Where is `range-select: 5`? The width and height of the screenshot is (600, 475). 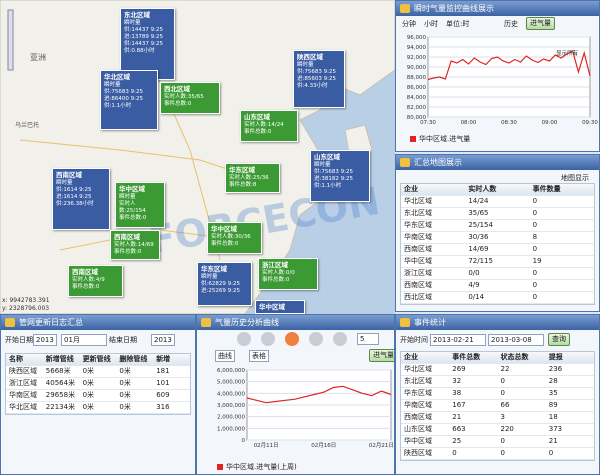 range-select: 5 is located at coordinates (368, 339).